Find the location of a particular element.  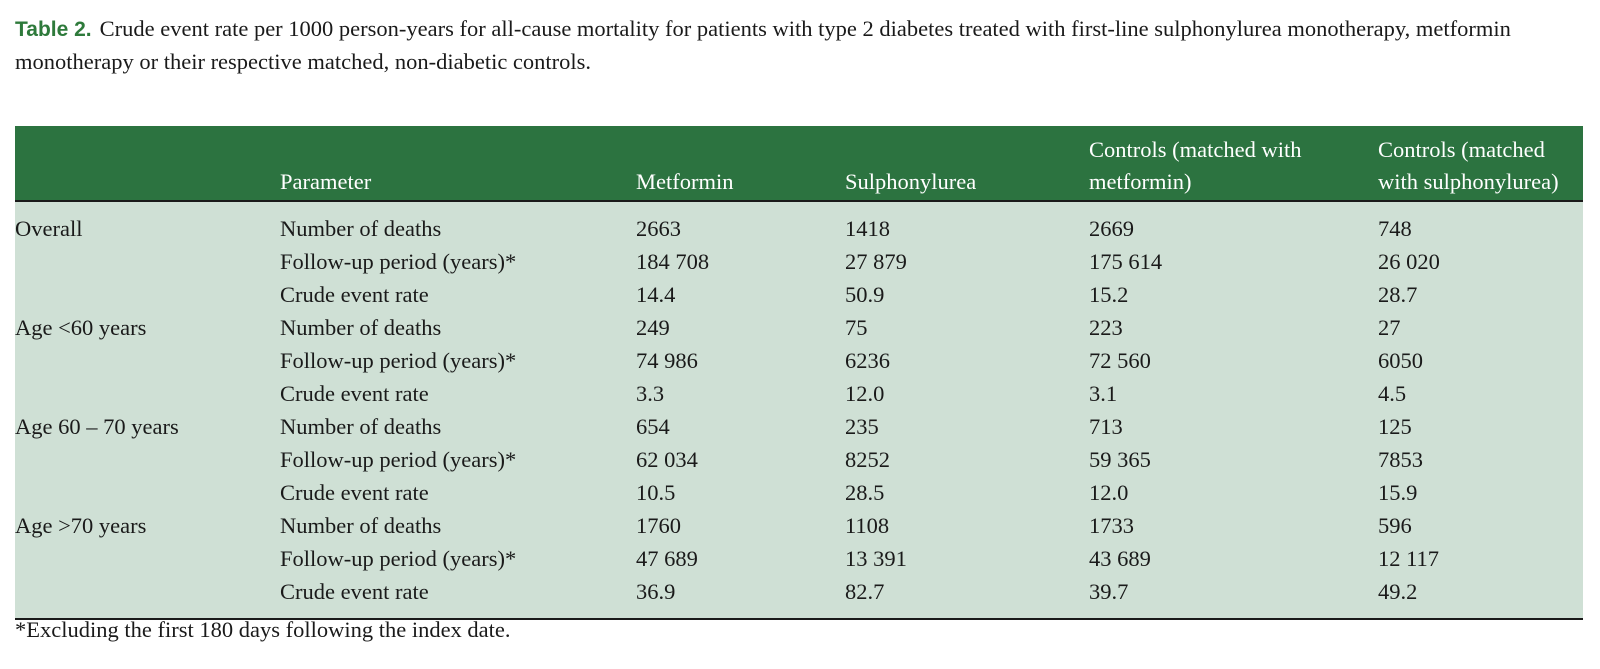

value-cell: 125 is located at coordinates (1395, 426).